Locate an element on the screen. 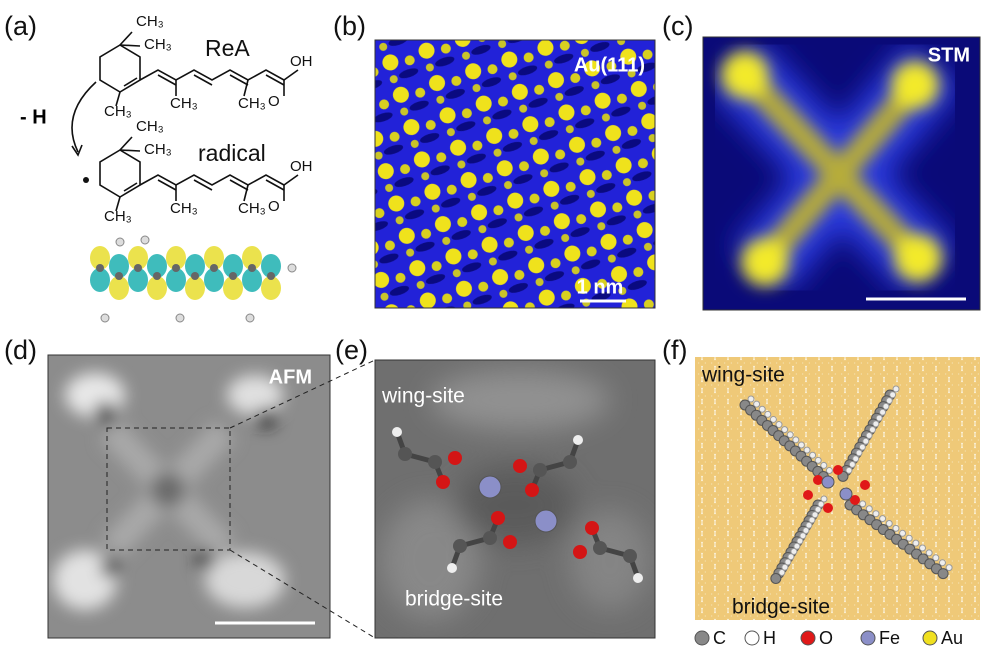 Image resolution: width=984 pixels, height=658 pixels. reaction-arrow is located at coordinates (84, 117).